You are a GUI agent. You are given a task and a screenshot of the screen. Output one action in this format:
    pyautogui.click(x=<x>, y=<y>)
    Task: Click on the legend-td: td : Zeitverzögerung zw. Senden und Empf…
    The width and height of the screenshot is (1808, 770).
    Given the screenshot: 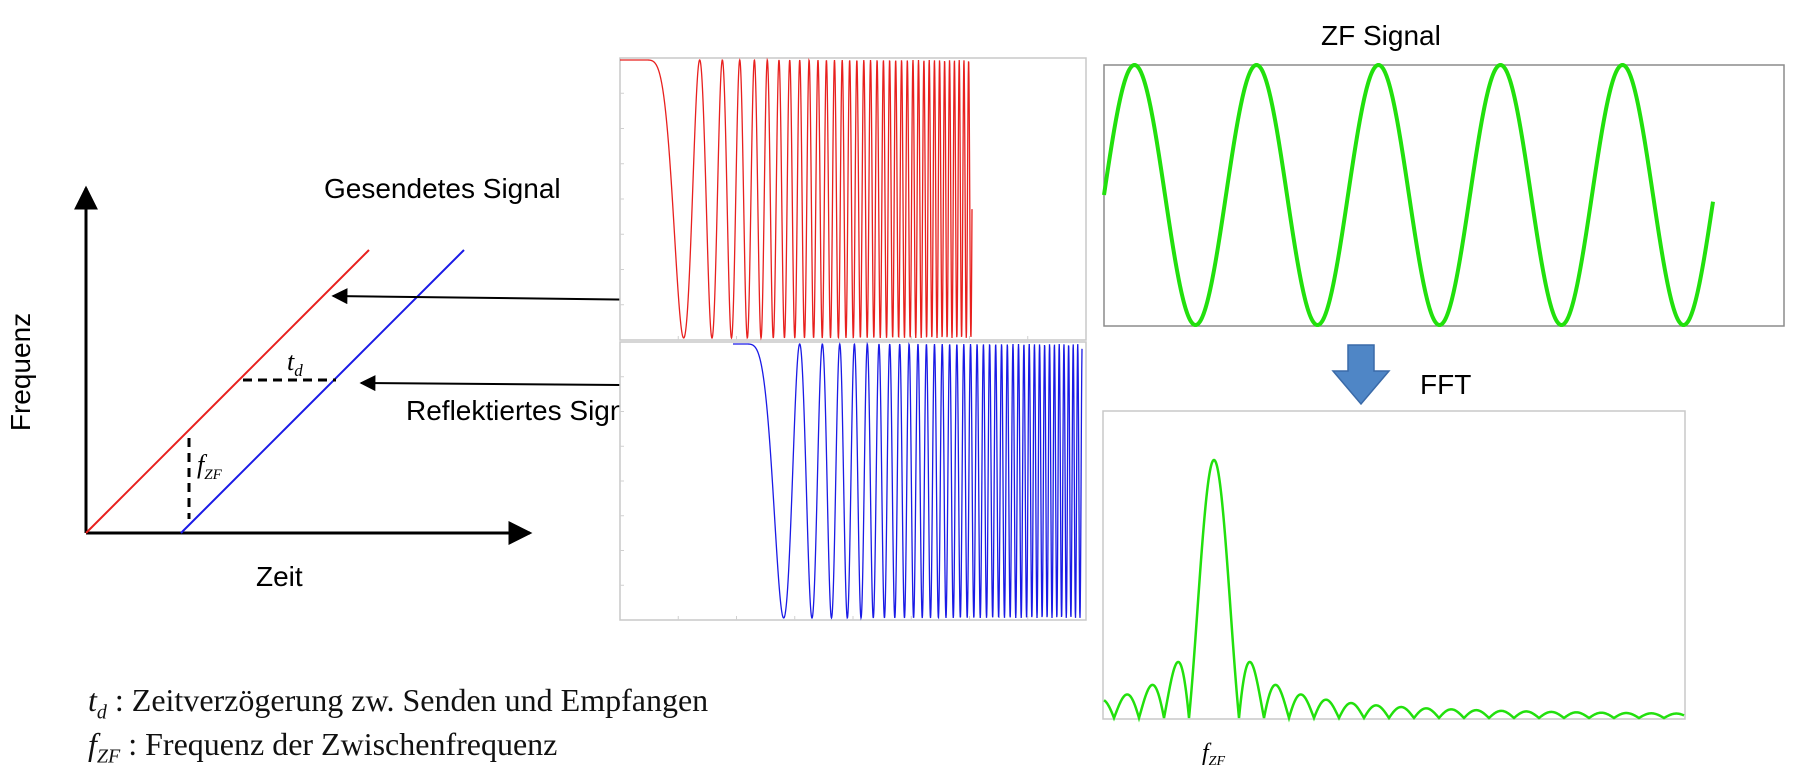 What is the action you would take?
    pyautogui.click(x=398, y=703)
    